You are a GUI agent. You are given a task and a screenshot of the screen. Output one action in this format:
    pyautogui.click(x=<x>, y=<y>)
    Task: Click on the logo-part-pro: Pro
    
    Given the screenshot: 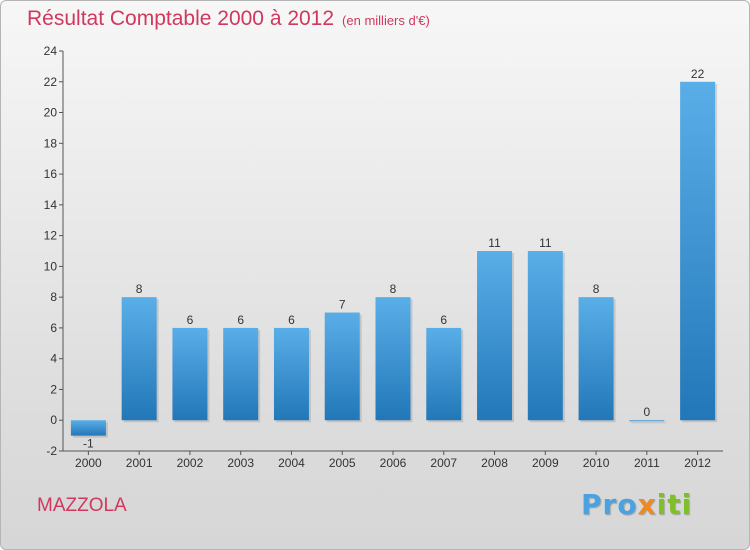 What is the action you would take?
    pyautogui.click(x=609, y=504)
    